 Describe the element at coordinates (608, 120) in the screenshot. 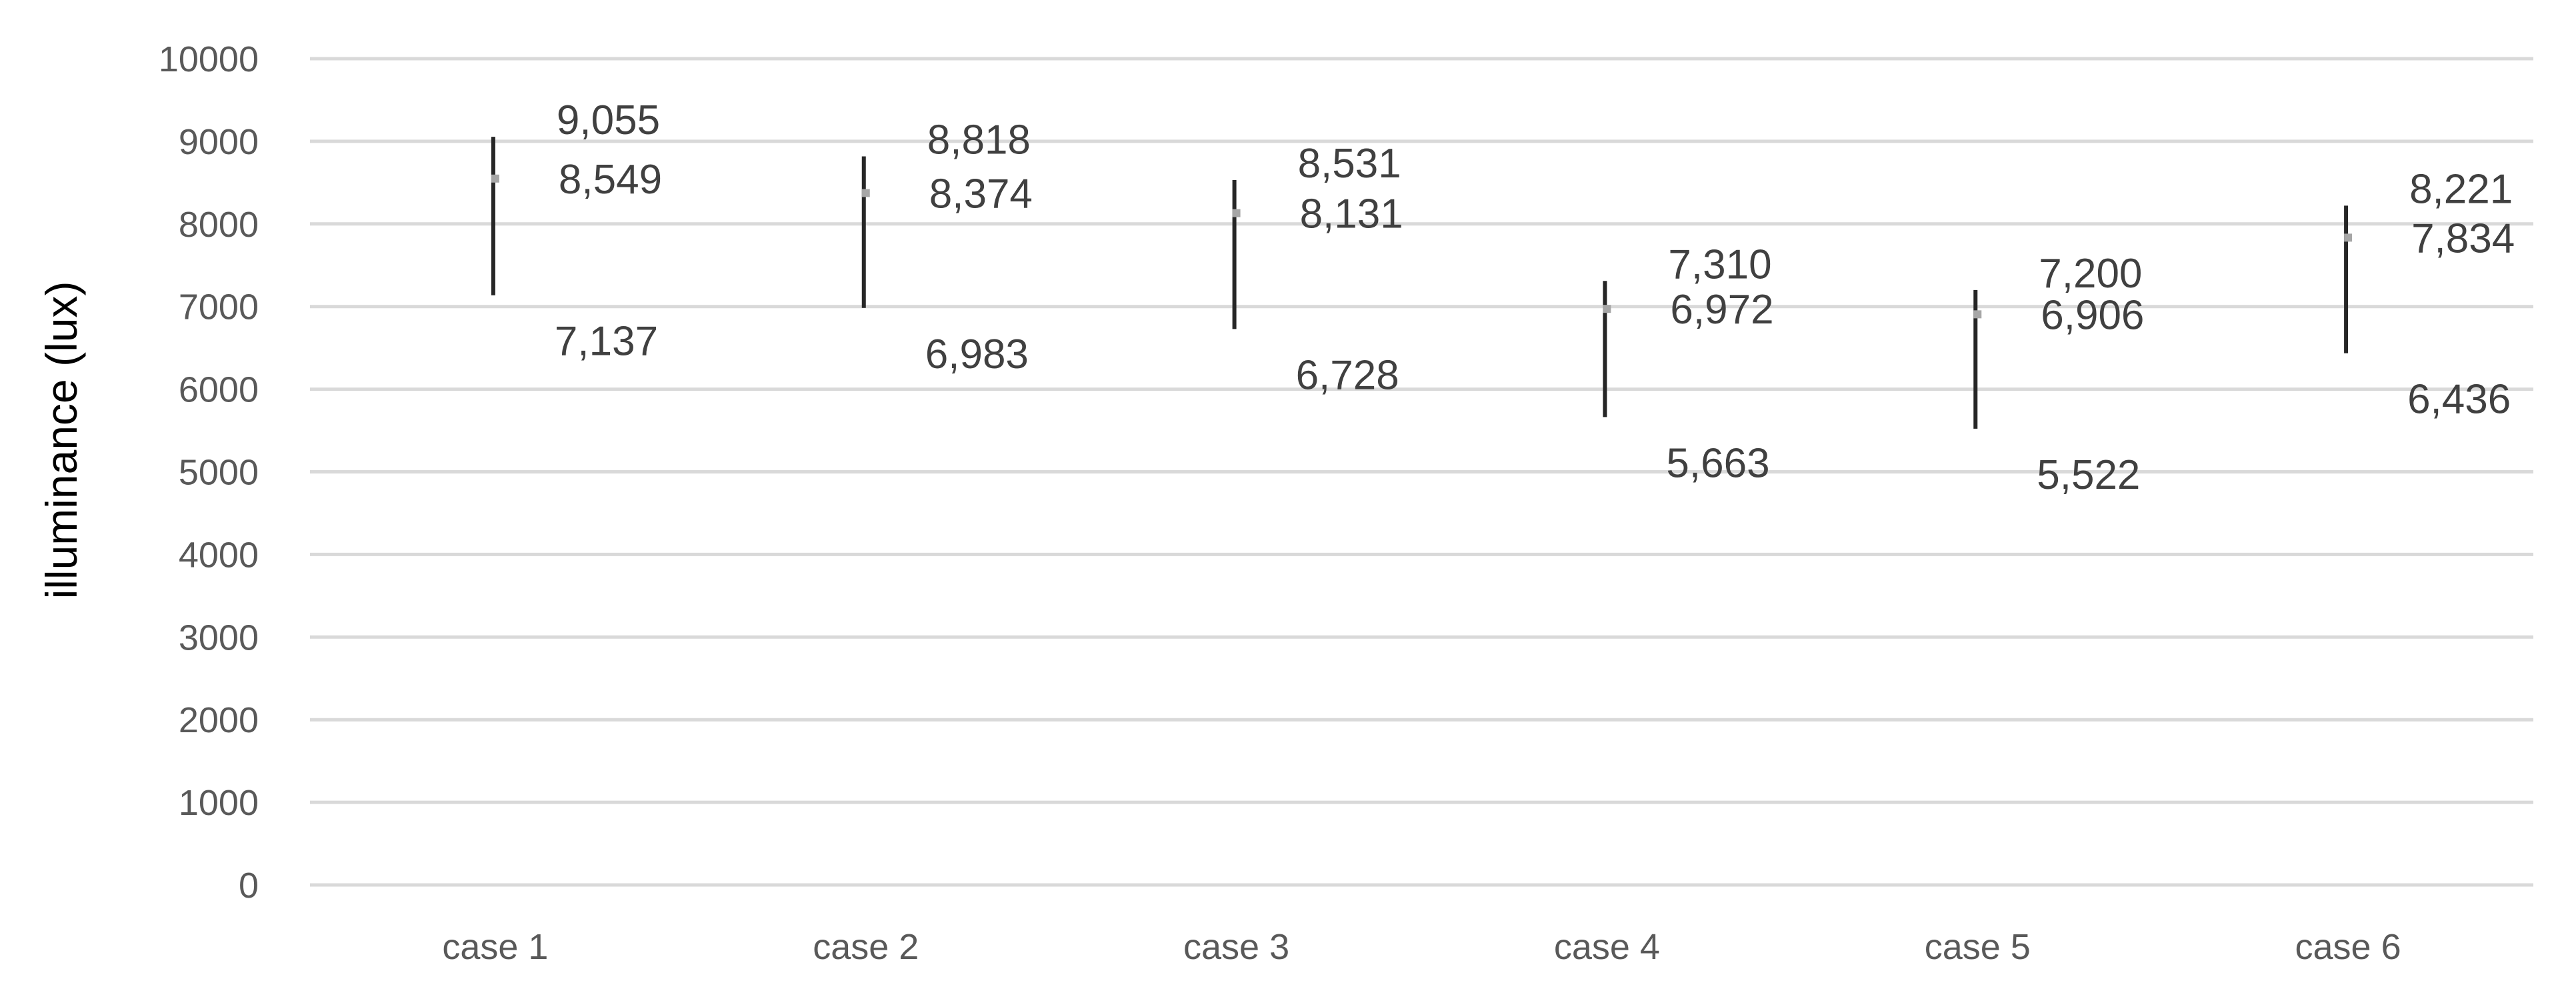

I see `data-label-high: 9,055` at that location.